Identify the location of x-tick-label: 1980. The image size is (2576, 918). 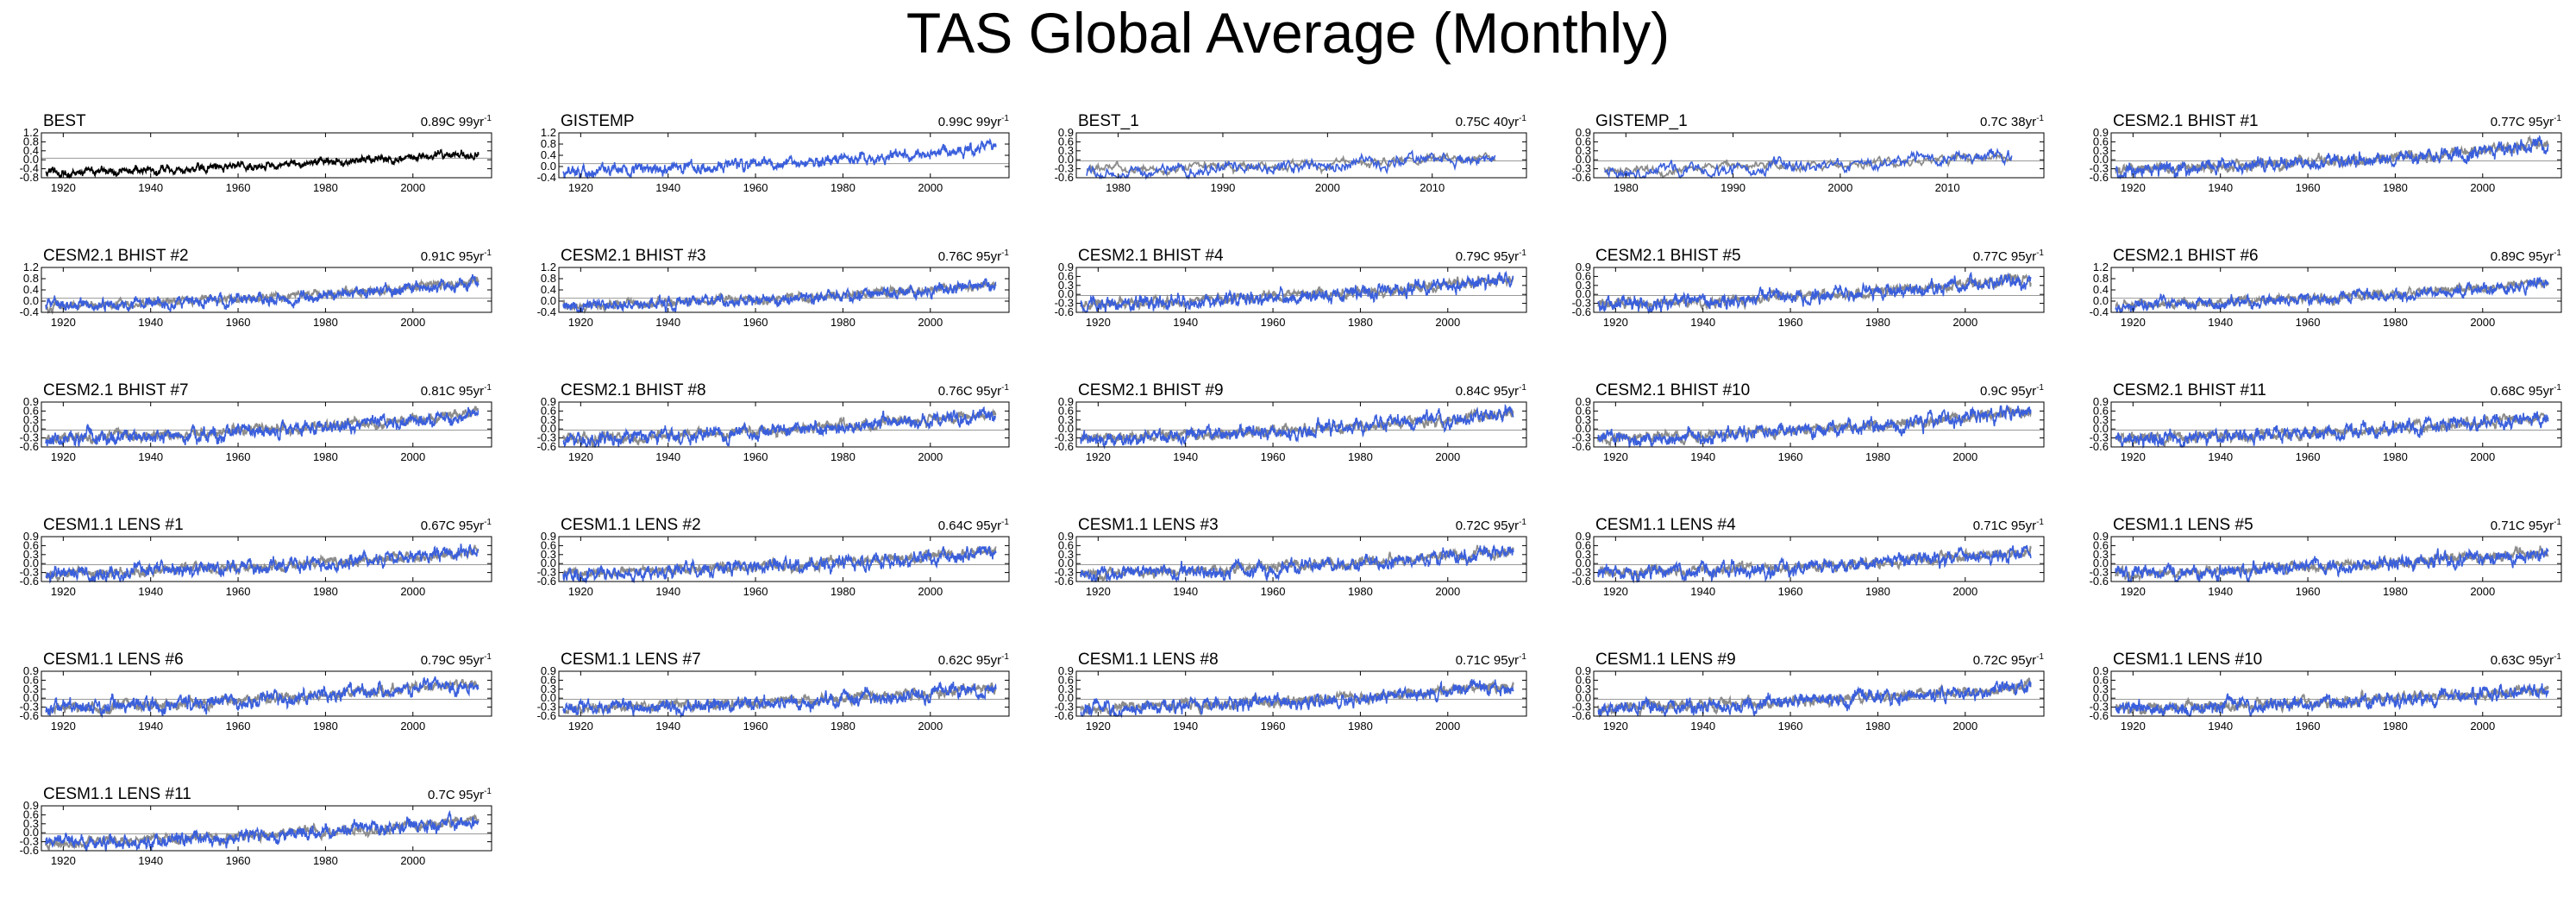
(1118, 187).